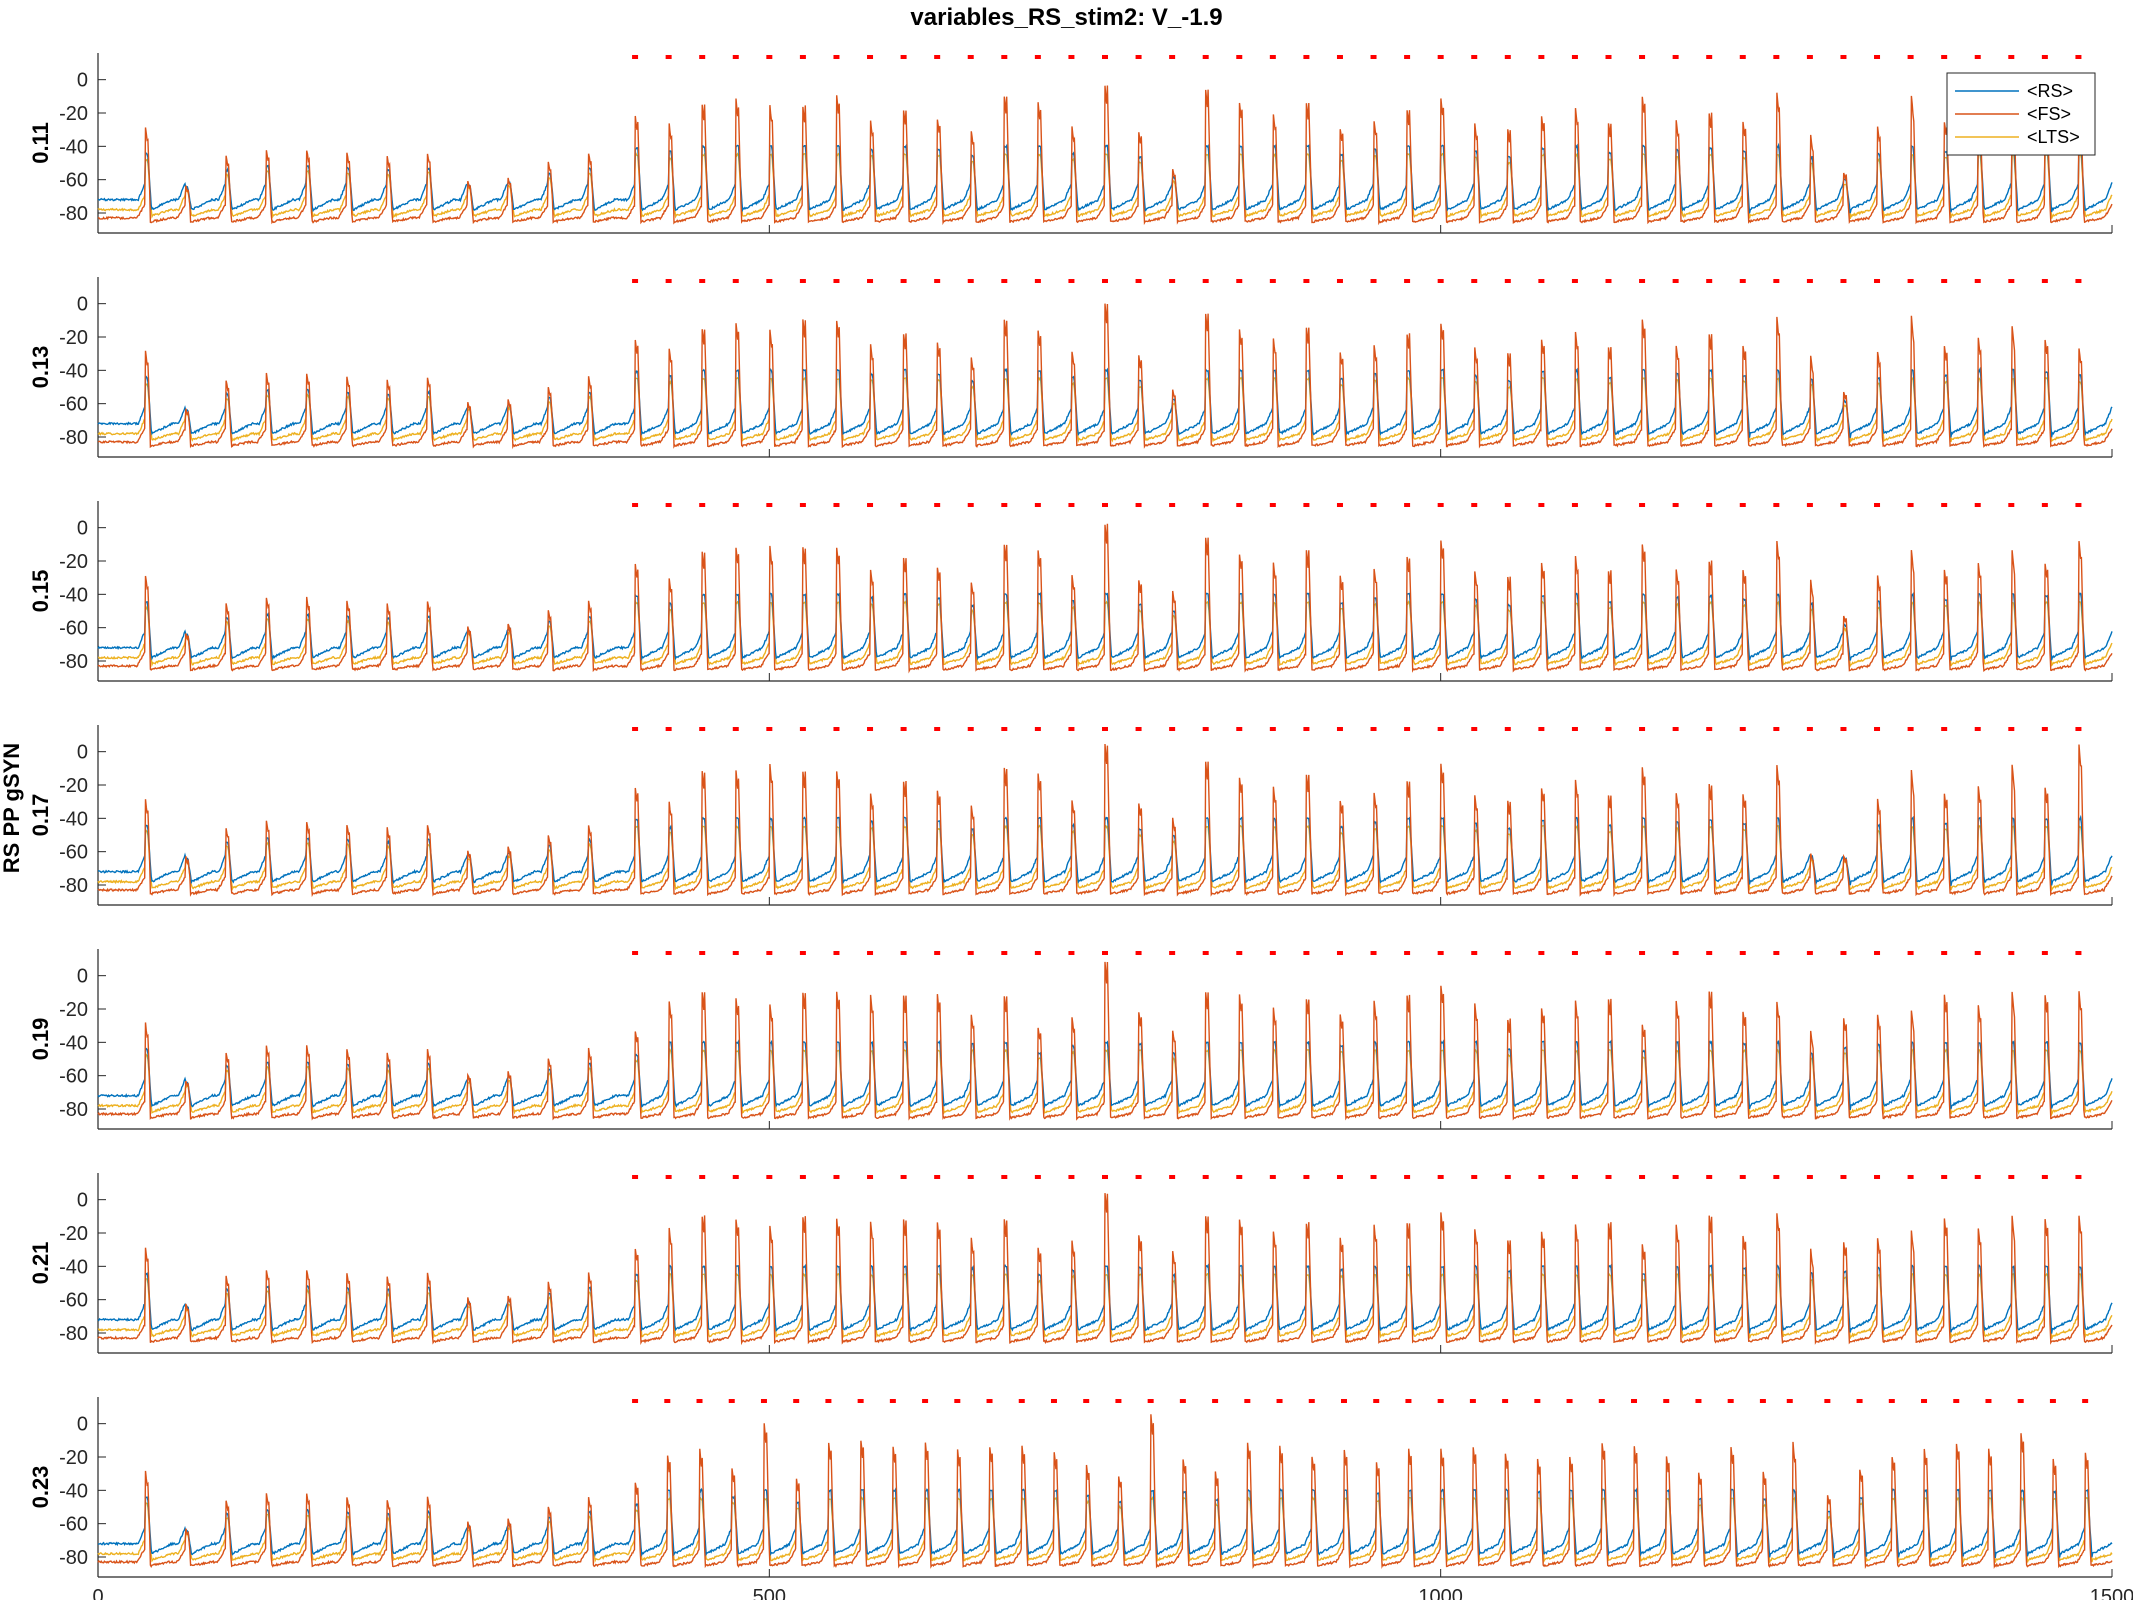 This screenshot has width=2133, height=1600. Describe the element at coordinates (40, 1039) in the screenshot. I see `panel-label: 0.19` at that location.